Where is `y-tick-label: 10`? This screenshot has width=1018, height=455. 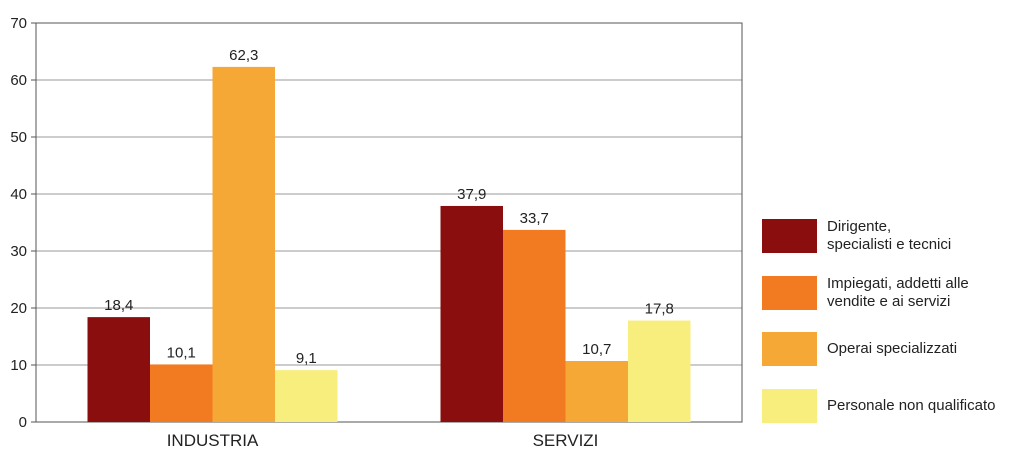 y-tick-label: 10 is located at coordinates (18, 365).